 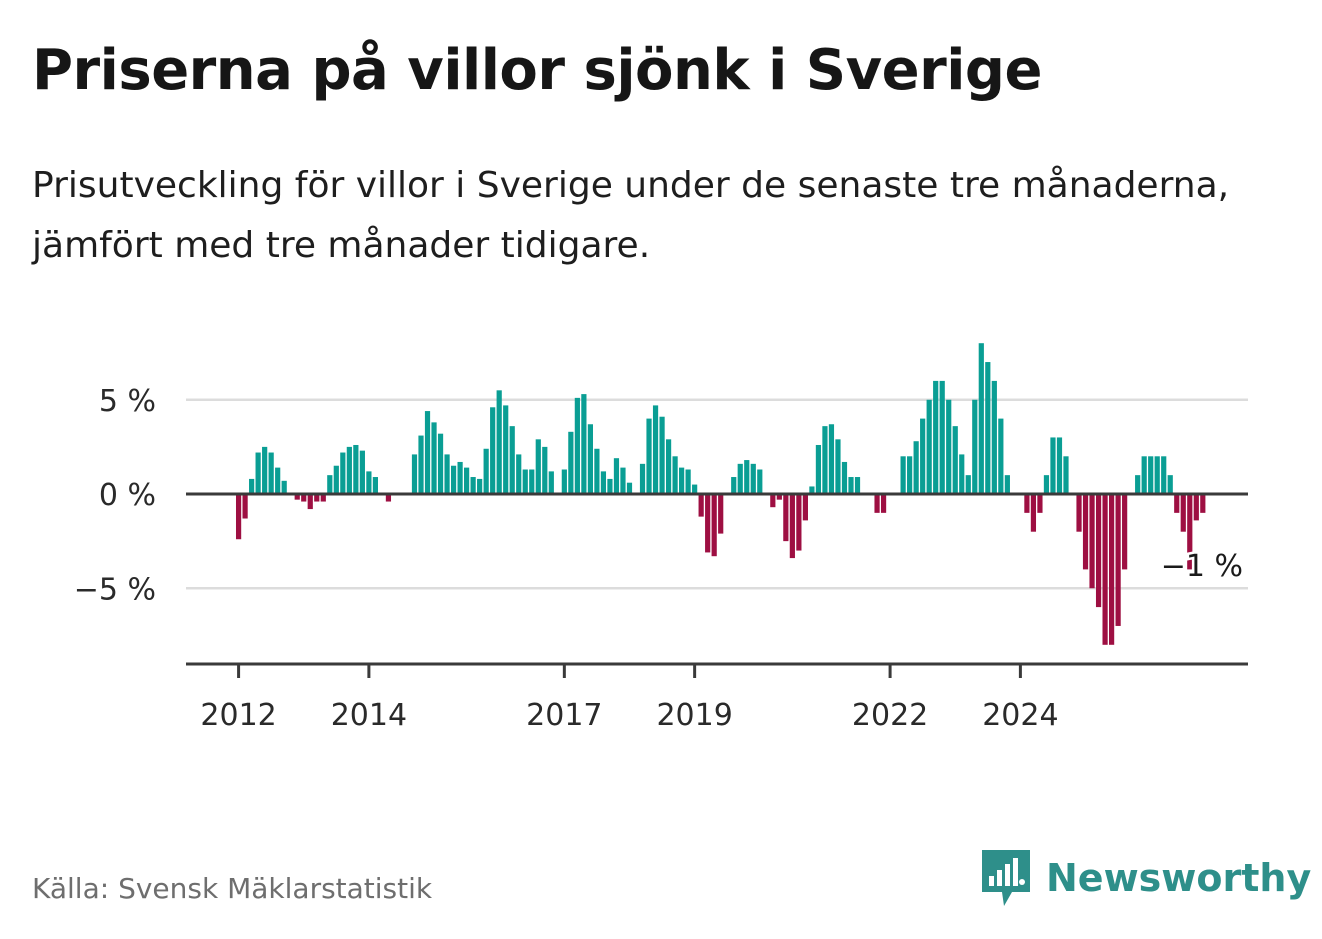 I want to click on newsworthy-logo-icon, so click(x=1006, y=878).